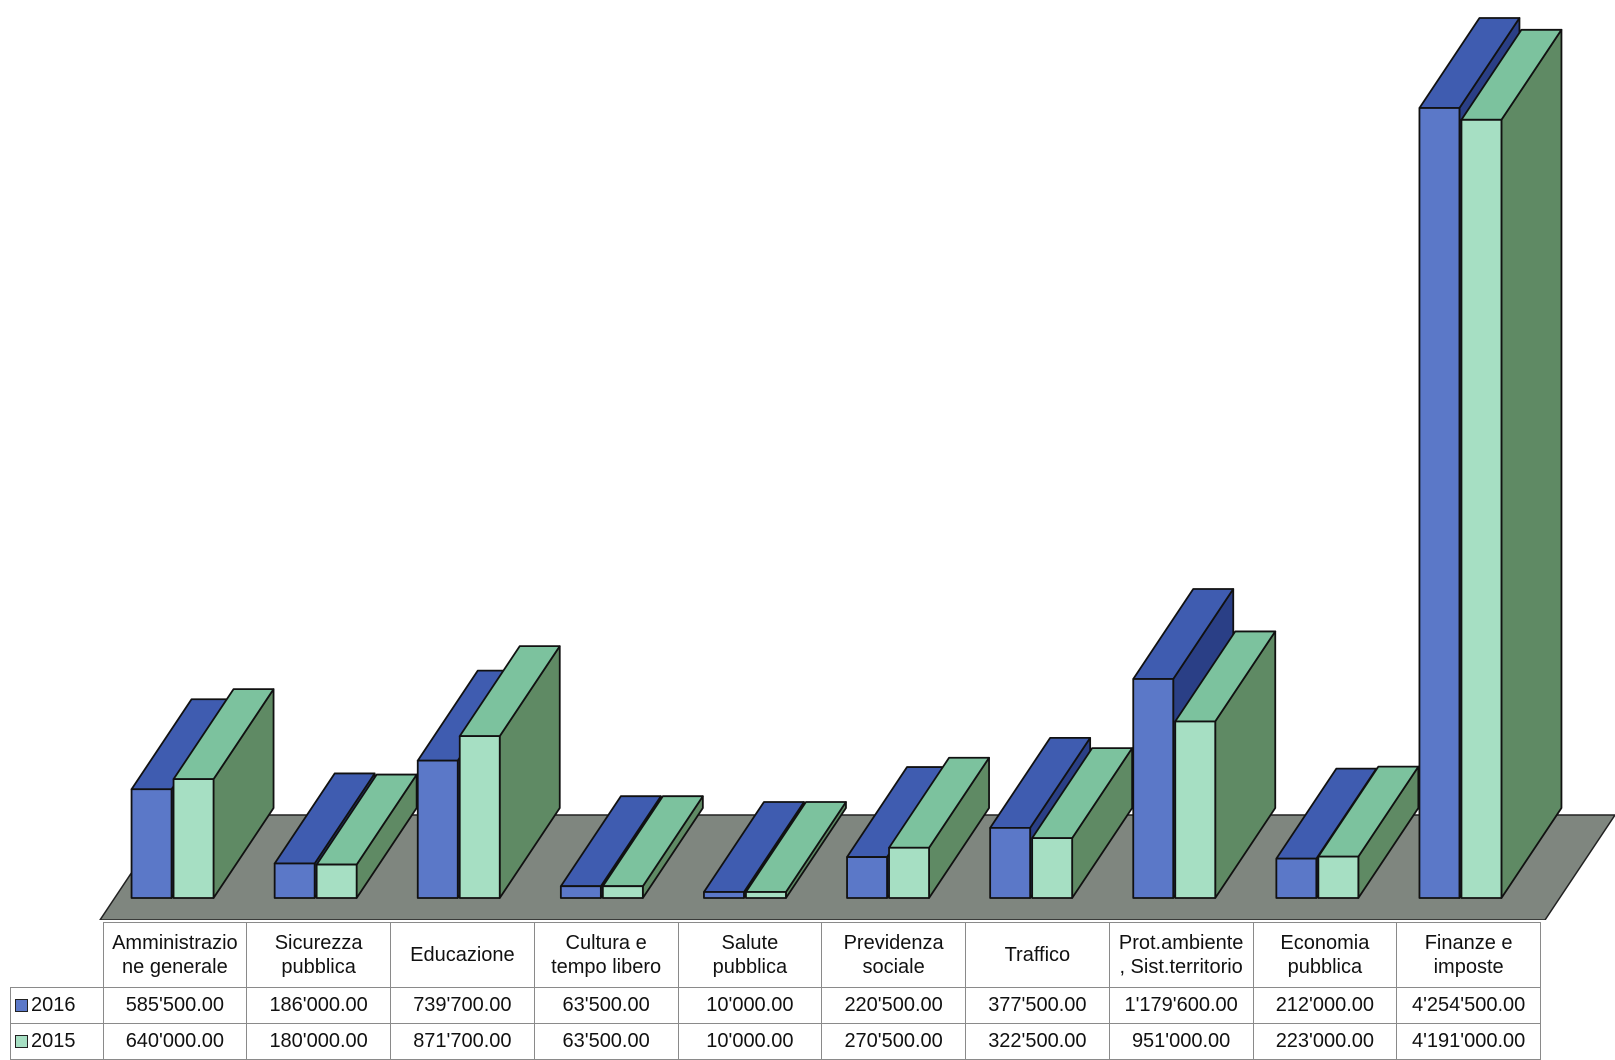  Describe the element at coordinates (1468, 1005) in the screenshot. I see `value-cell: 4'254'500.00` at that location.